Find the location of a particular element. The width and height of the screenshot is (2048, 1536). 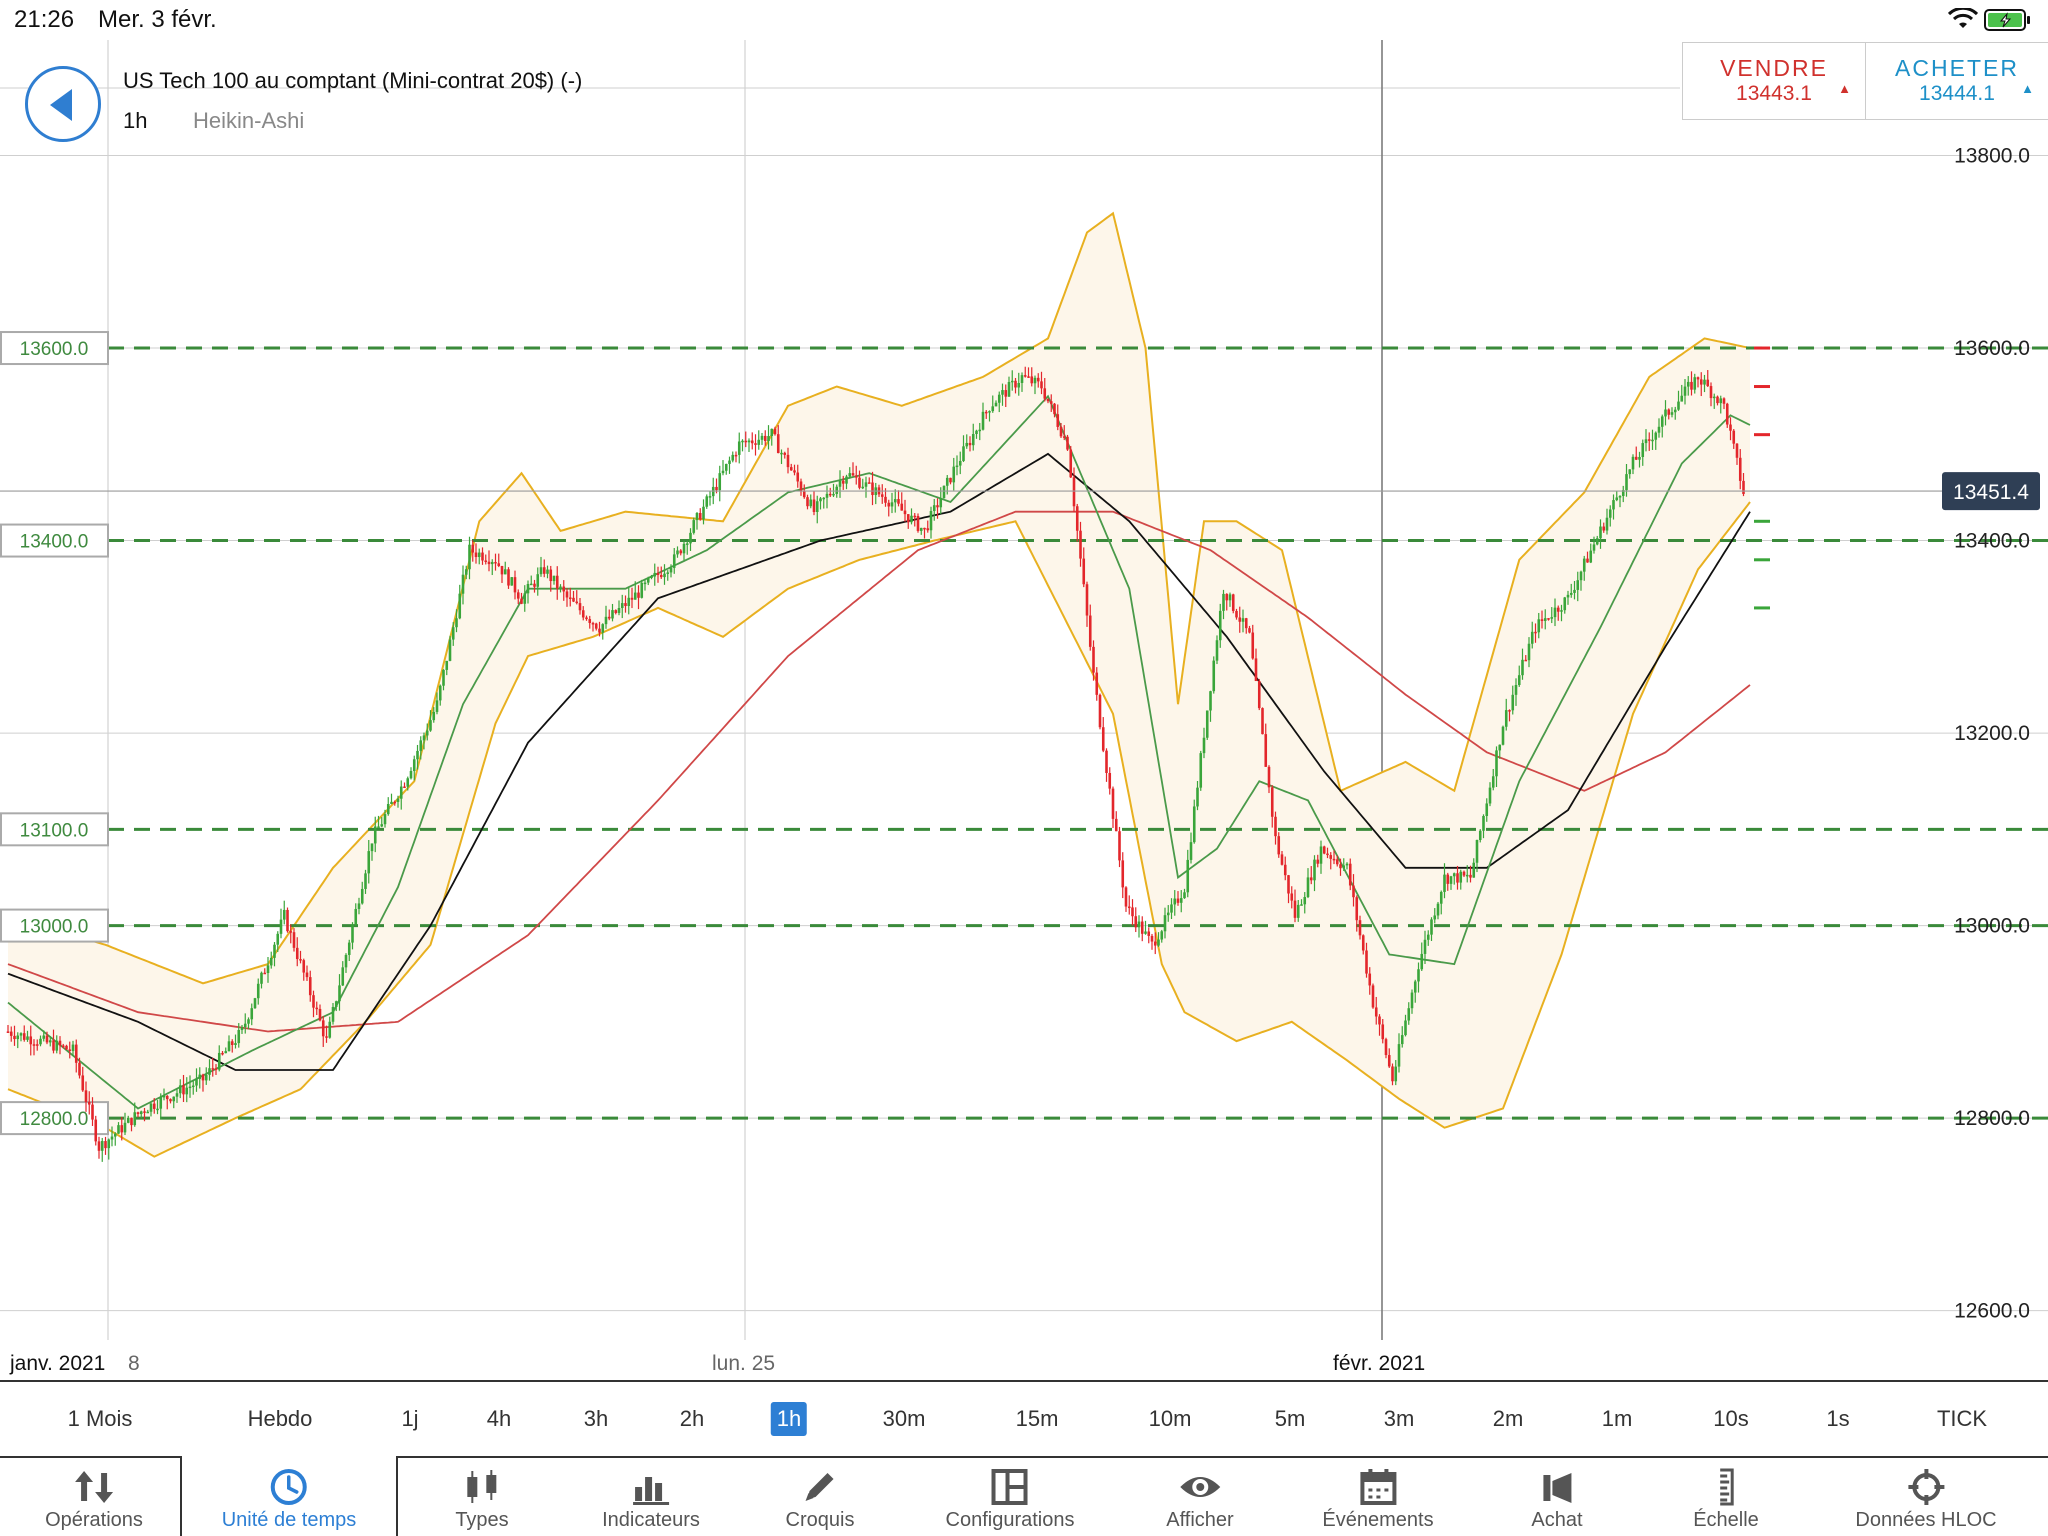

tf-hebdo: Hebdo is located at coordinates (280, 1418).